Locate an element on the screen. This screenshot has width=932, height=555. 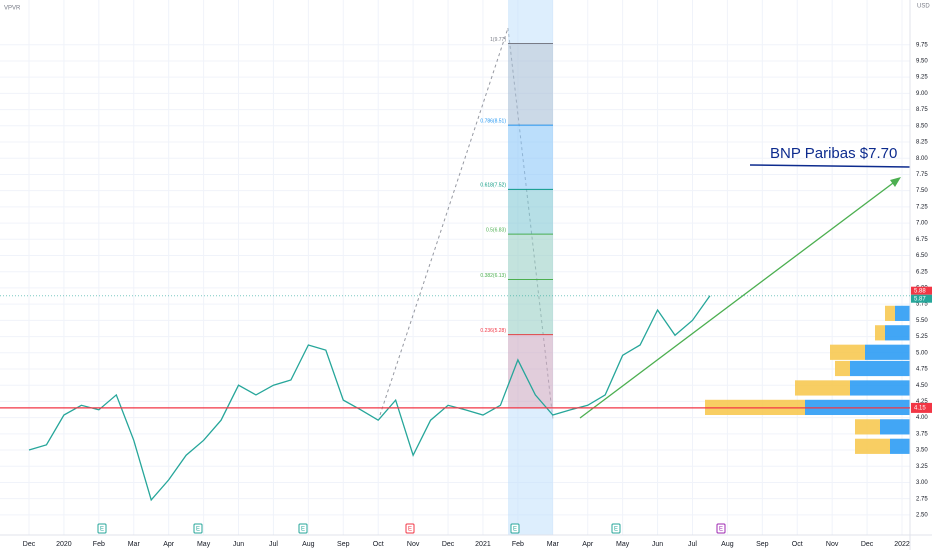
x-tick-label: May is located at coordinates (623, 544).